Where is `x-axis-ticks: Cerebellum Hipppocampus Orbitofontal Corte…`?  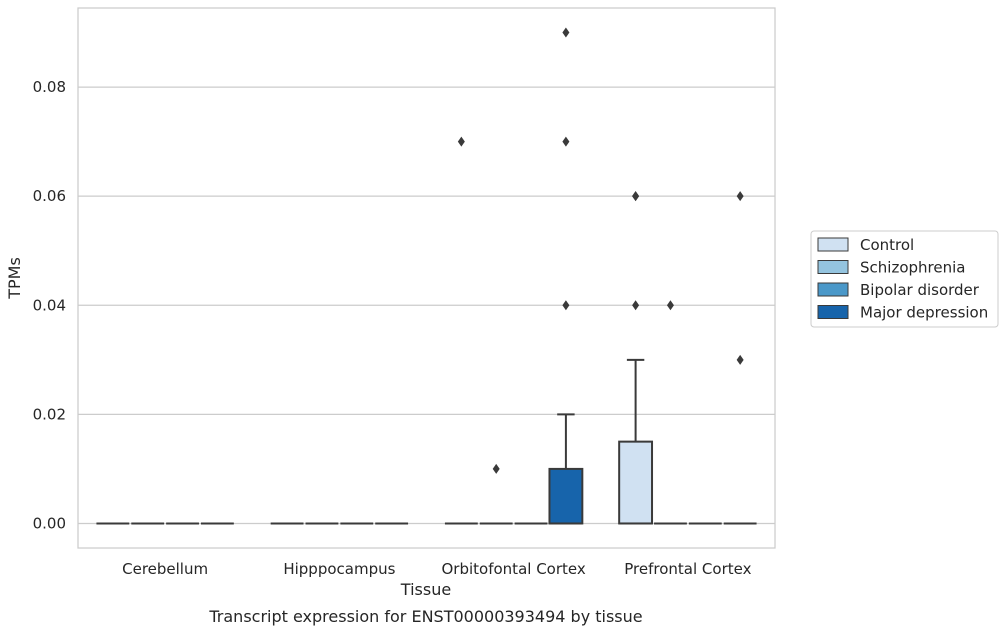 x-axis-ticks: Cerebellum Hipppocampus Orbitofontal Corte… is located at coordinates (436, 569).